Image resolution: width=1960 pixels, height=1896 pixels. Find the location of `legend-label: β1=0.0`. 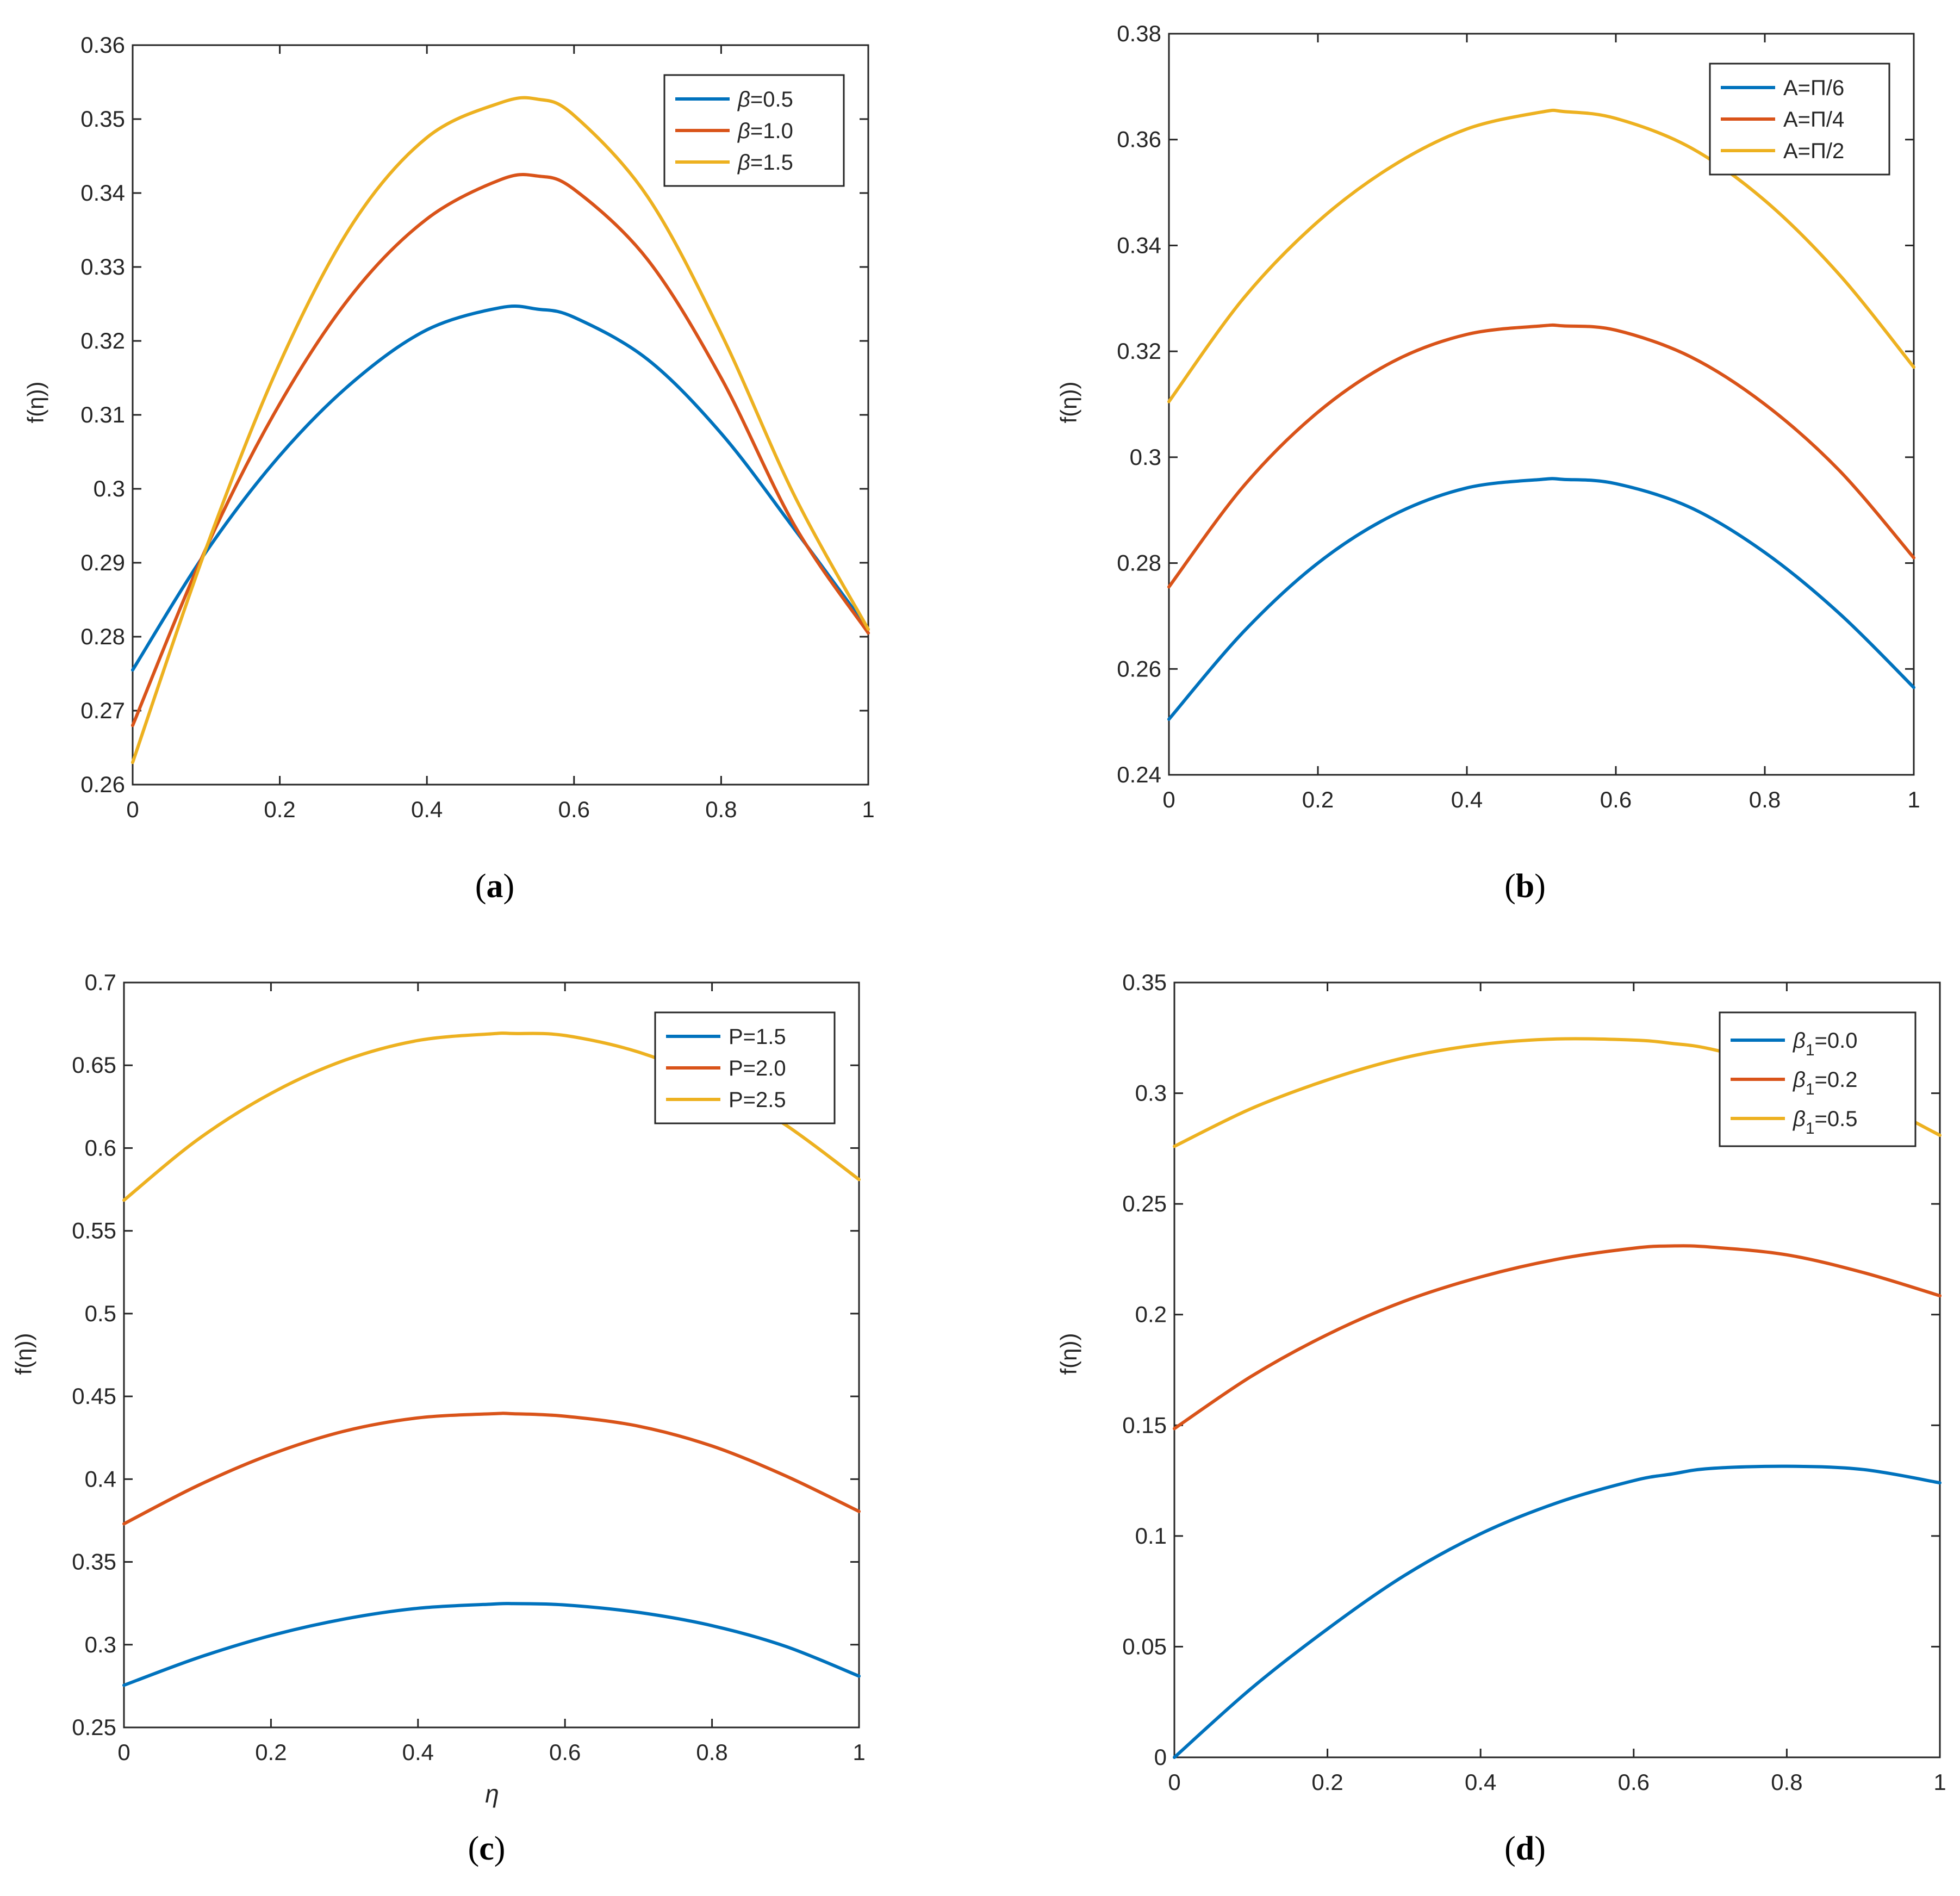

legend-label: β1=0.0 is located at coordinates (1825, 1044).